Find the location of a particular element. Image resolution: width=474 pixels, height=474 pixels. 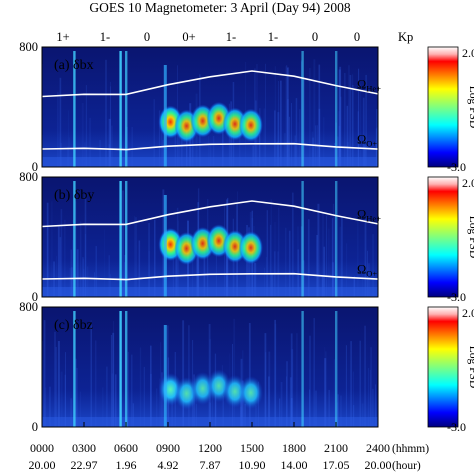

colorbar-max: 2.0 is located at coordinates (468, 183).